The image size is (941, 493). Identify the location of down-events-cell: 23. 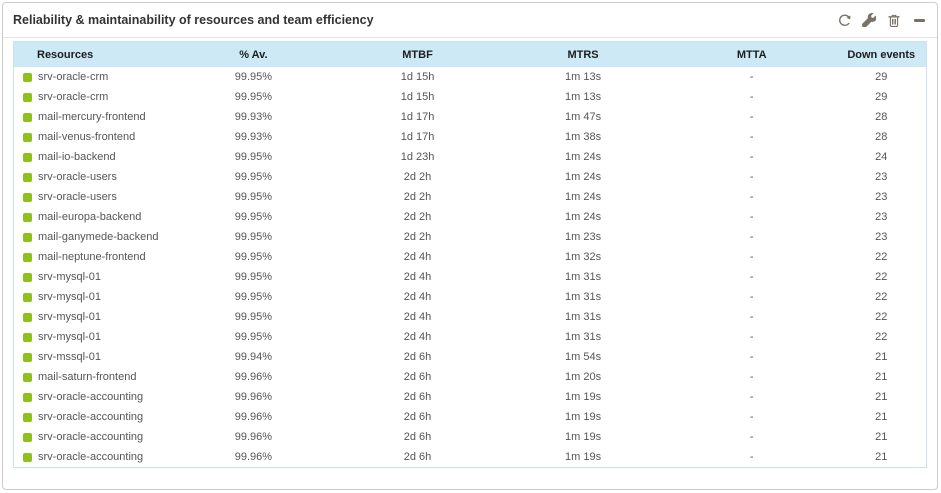
(881, 217).